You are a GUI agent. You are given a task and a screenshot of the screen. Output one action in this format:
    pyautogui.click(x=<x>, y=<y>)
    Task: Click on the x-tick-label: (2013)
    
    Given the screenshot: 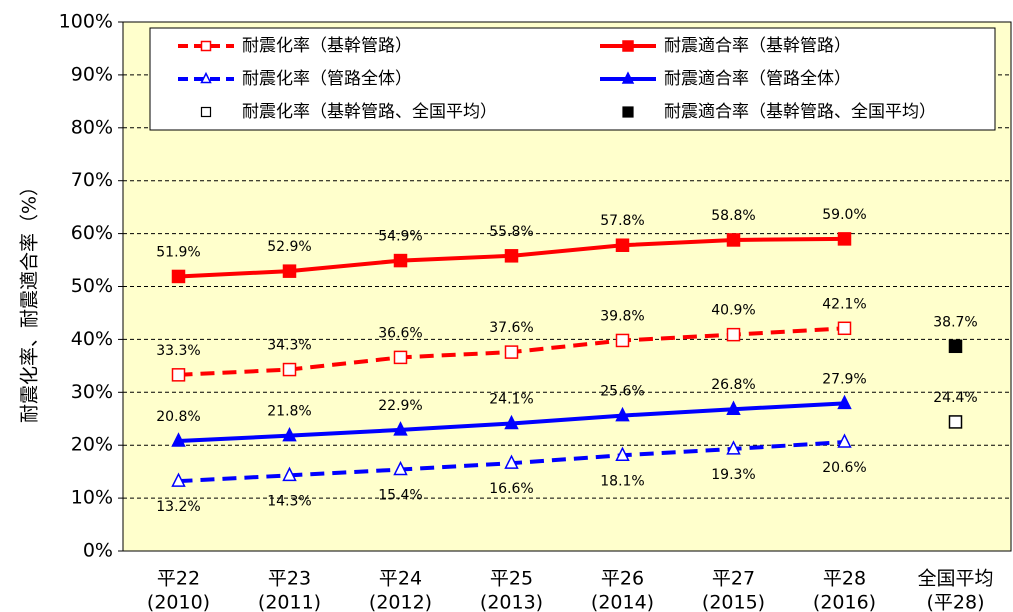 What is the action you would take?
    pyautogui.click(x=511, y=602)
    